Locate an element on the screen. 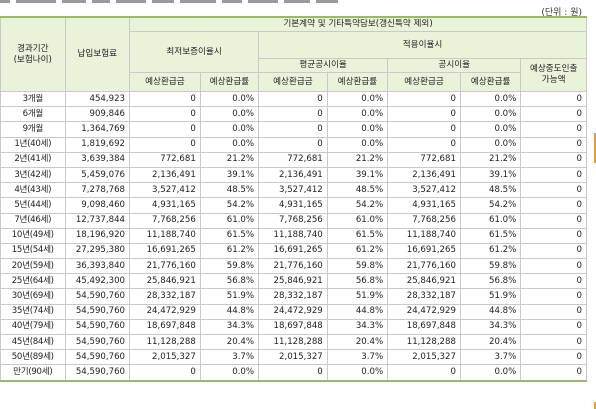 Image resolution: width=596 pixels, height=409 pixels. cell-rate-avg: 54.2% is located at coordinates (357, 205).